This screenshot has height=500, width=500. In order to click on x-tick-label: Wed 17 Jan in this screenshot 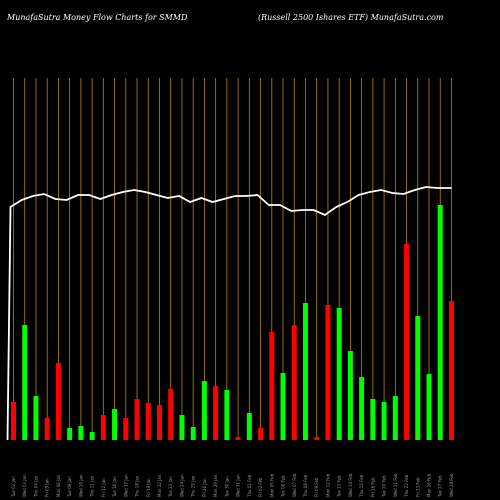, I will do `click(125, 485)`.